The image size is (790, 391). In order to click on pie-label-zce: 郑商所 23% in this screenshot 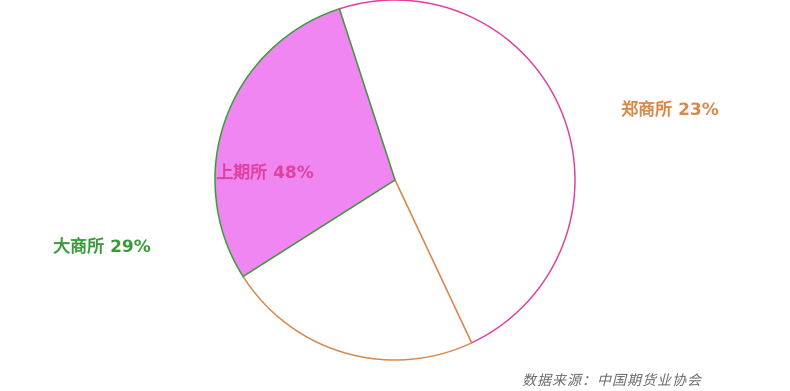, I will do `click(670, 109)`.